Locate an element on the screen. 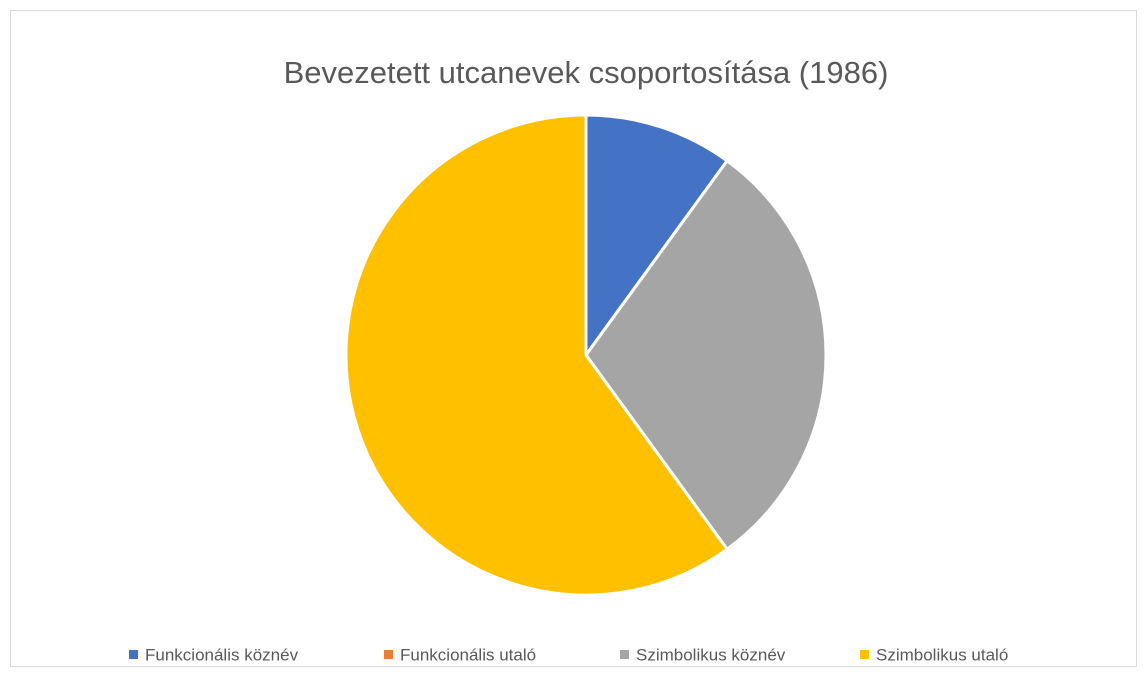 The width and height of the screenshot is (1147, 677). legend-label: Funkcionális köznév is located at coordinates (222, 654).